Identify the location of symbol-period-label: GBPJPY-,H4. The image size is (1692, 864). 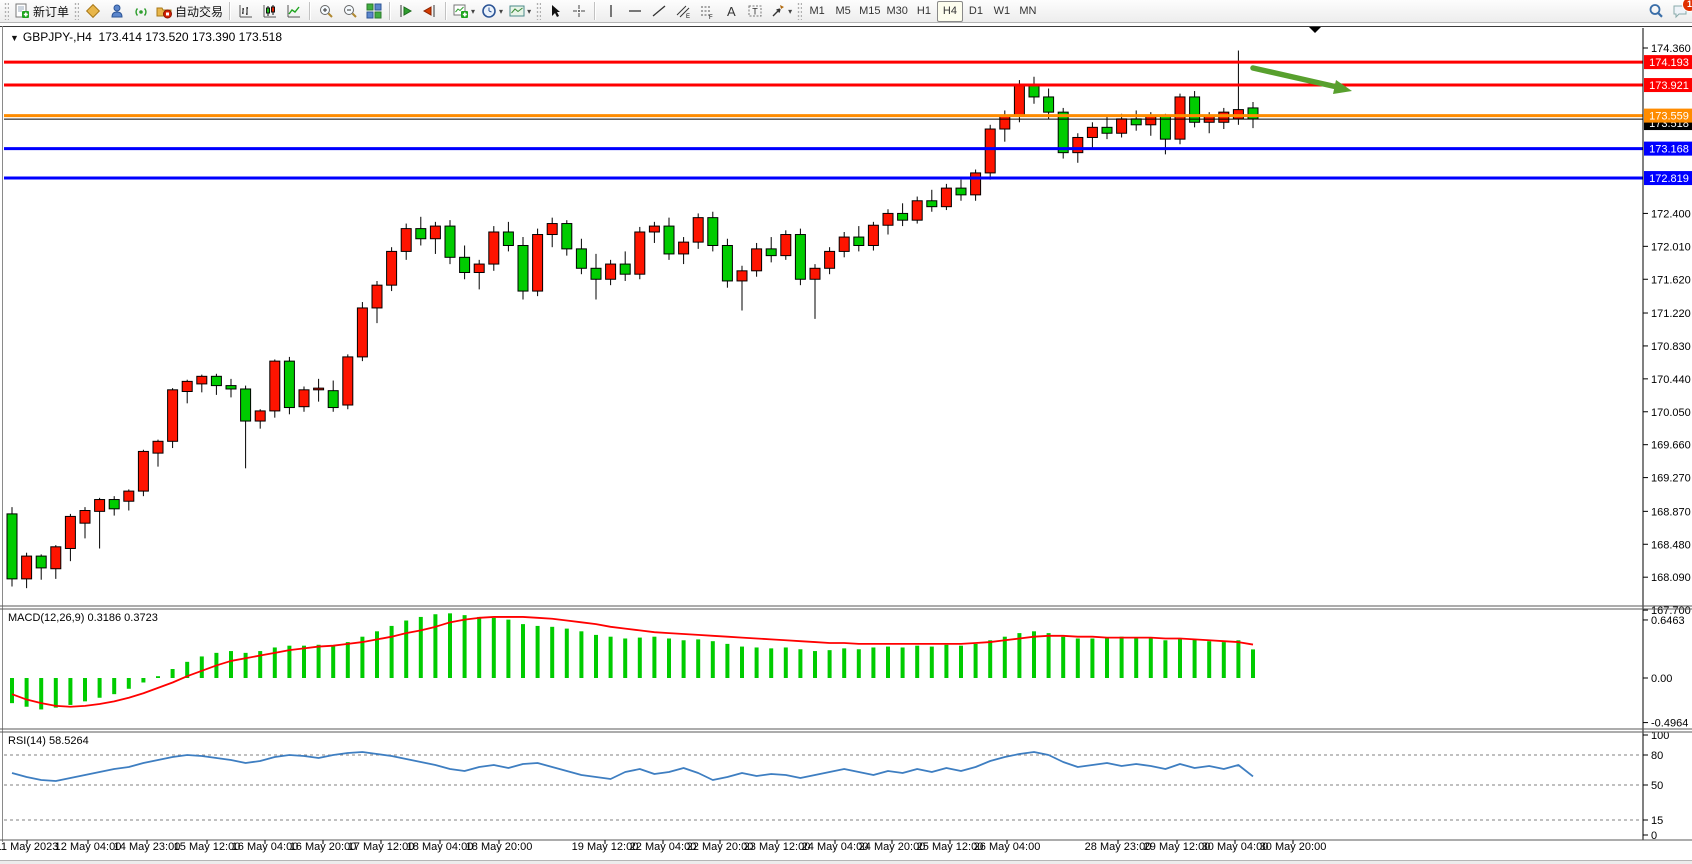
(57, 37).